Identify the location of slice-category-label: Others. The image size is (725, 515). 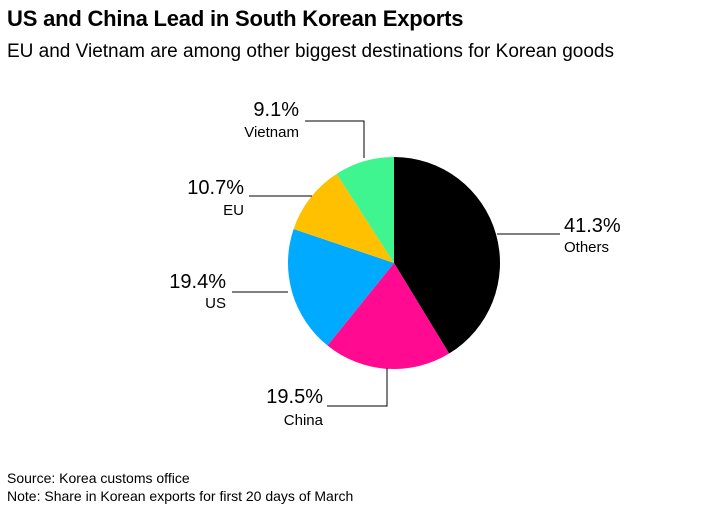
(586, 247).